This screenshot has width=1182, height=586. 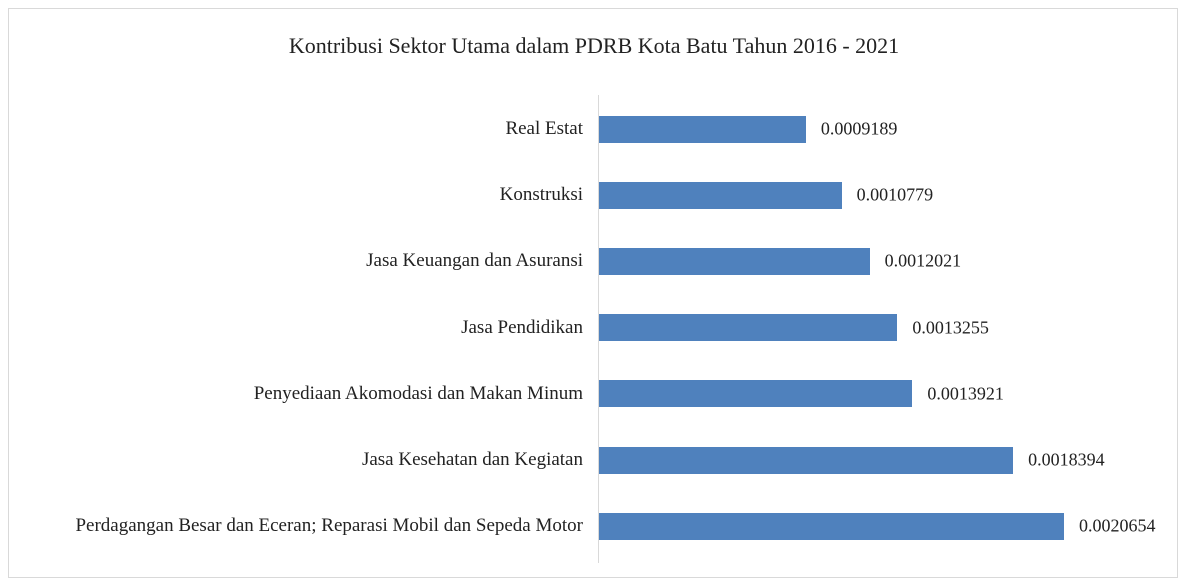 I want to click on y-tick-label: Jasa Keuangan dan Asuransi, so click(x=474, y=261).